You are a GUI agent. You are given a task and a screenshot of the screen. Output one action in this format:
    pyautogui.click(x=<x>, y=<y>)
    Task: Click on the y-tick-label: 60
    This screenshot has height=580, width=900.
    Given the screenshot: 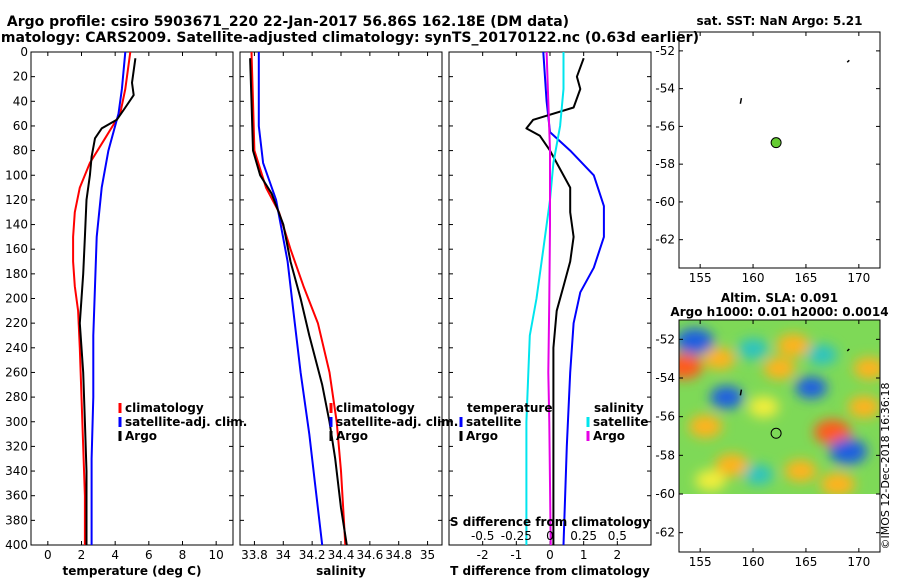 What is the action you would take?
    pyautogui.click(x=20, y=126)
    